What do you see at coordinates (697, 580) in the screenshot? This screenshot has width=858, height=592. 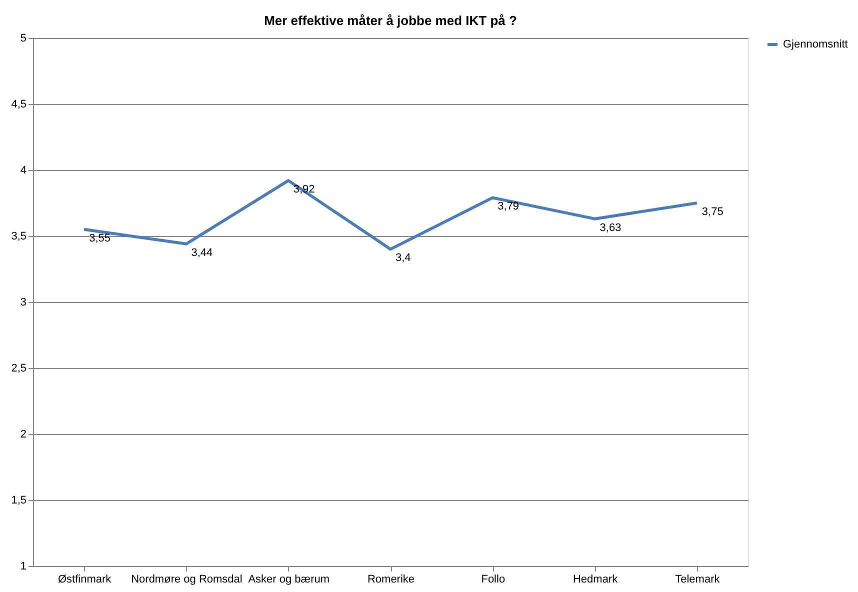 I see `x-tick-label: Telemark` at bounding box center [697, 580].